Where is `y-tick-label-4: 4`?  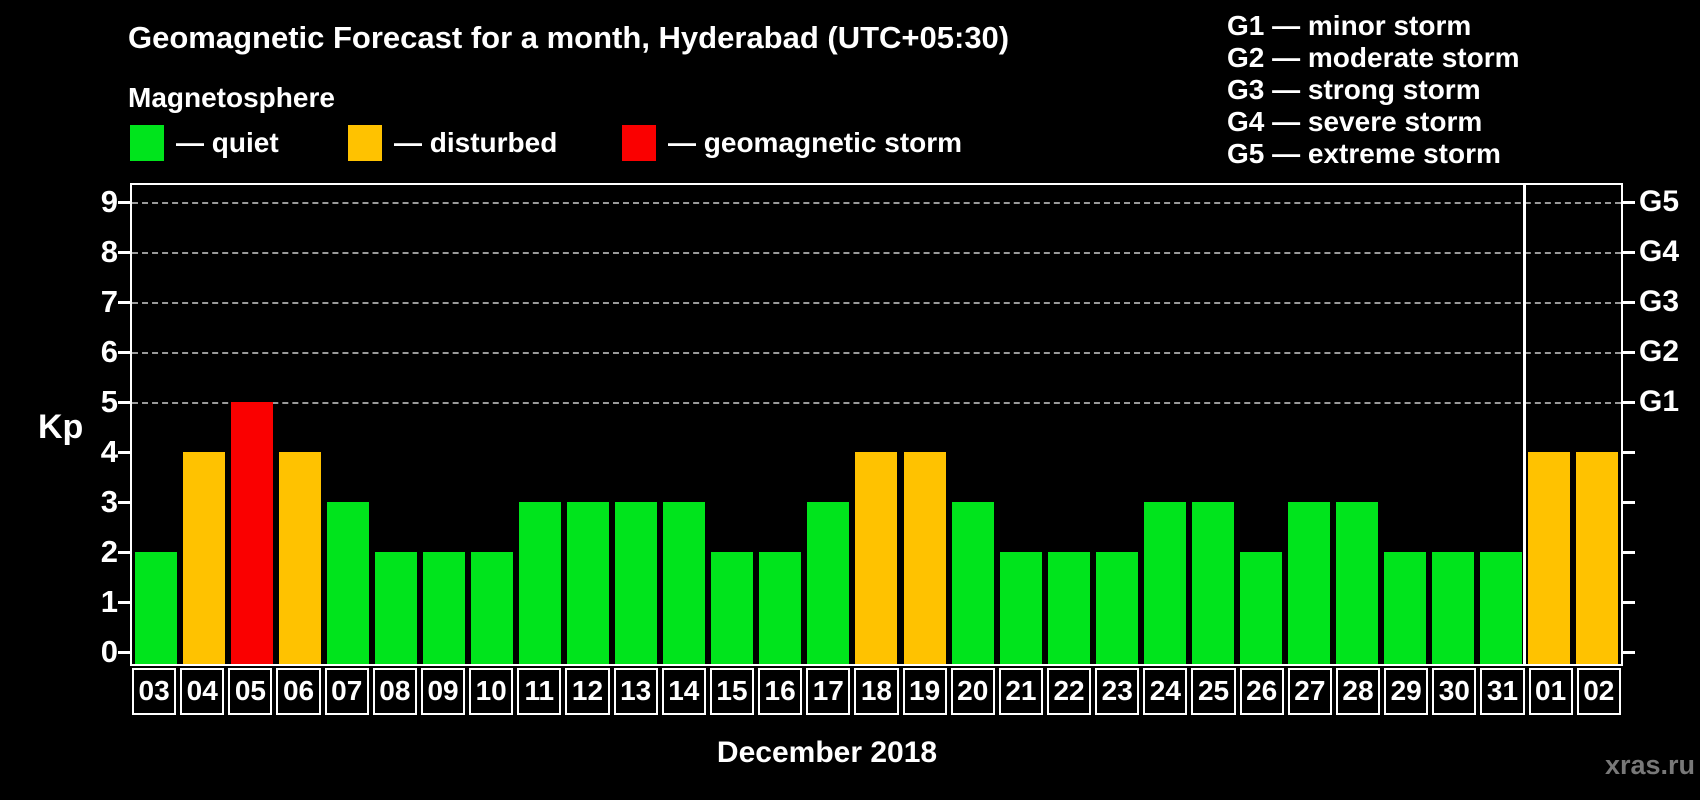
y-tick-label-4: 4 is located at coordinates (109, 451).